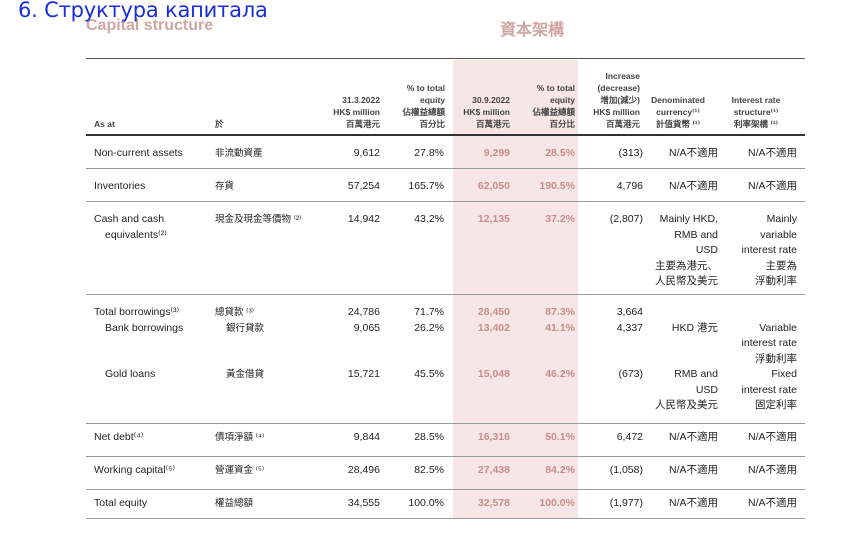 This screenshot has width=855, height=533. I want to click on section-title-zh: 資本架構, so click(532, 30).